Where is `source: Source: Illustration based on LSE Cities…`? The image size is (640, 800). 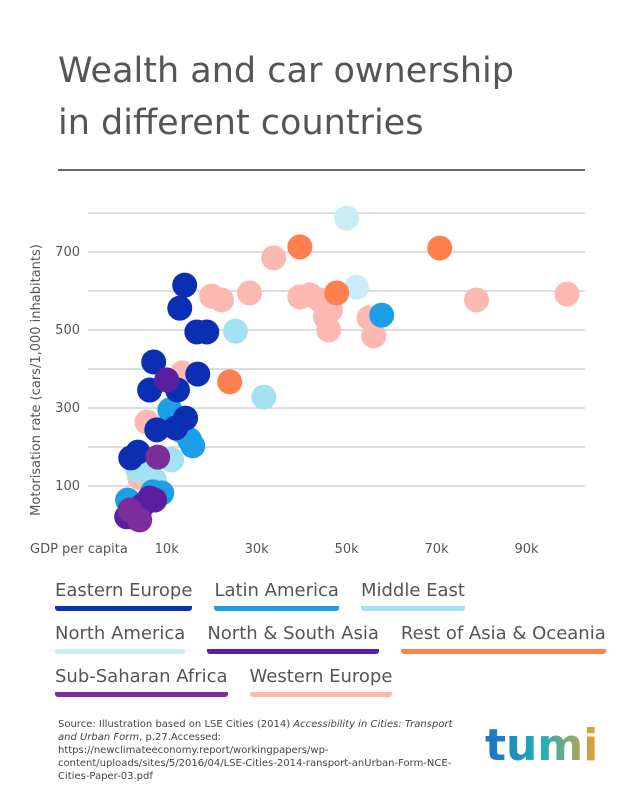
source: Source: Illustration based on LSE Cities… is located at coordinates (258, 750).